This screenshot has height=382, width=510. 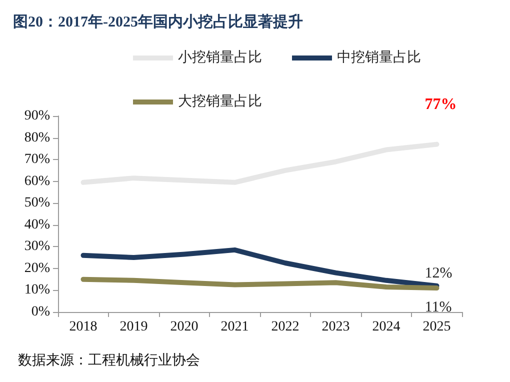 What do you see at coordinates (37, 138) in the screenshot?
I see `y-tick-label: 80%` at bounding box center [37, 138].